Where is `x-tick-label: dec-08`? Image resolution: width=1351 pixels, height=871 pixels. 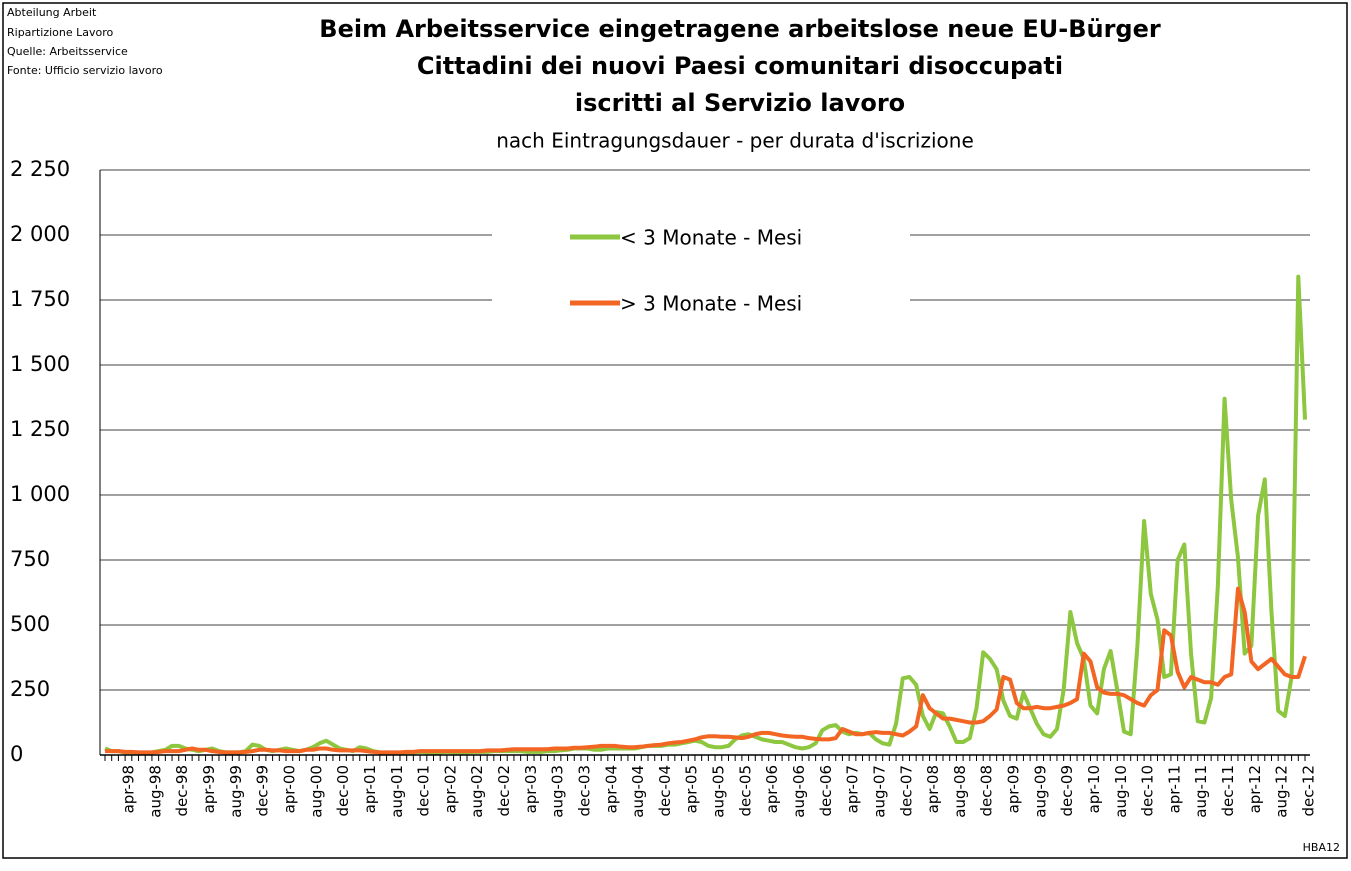 x-tick-label: dec-08 is located at coordinates (987, 791).